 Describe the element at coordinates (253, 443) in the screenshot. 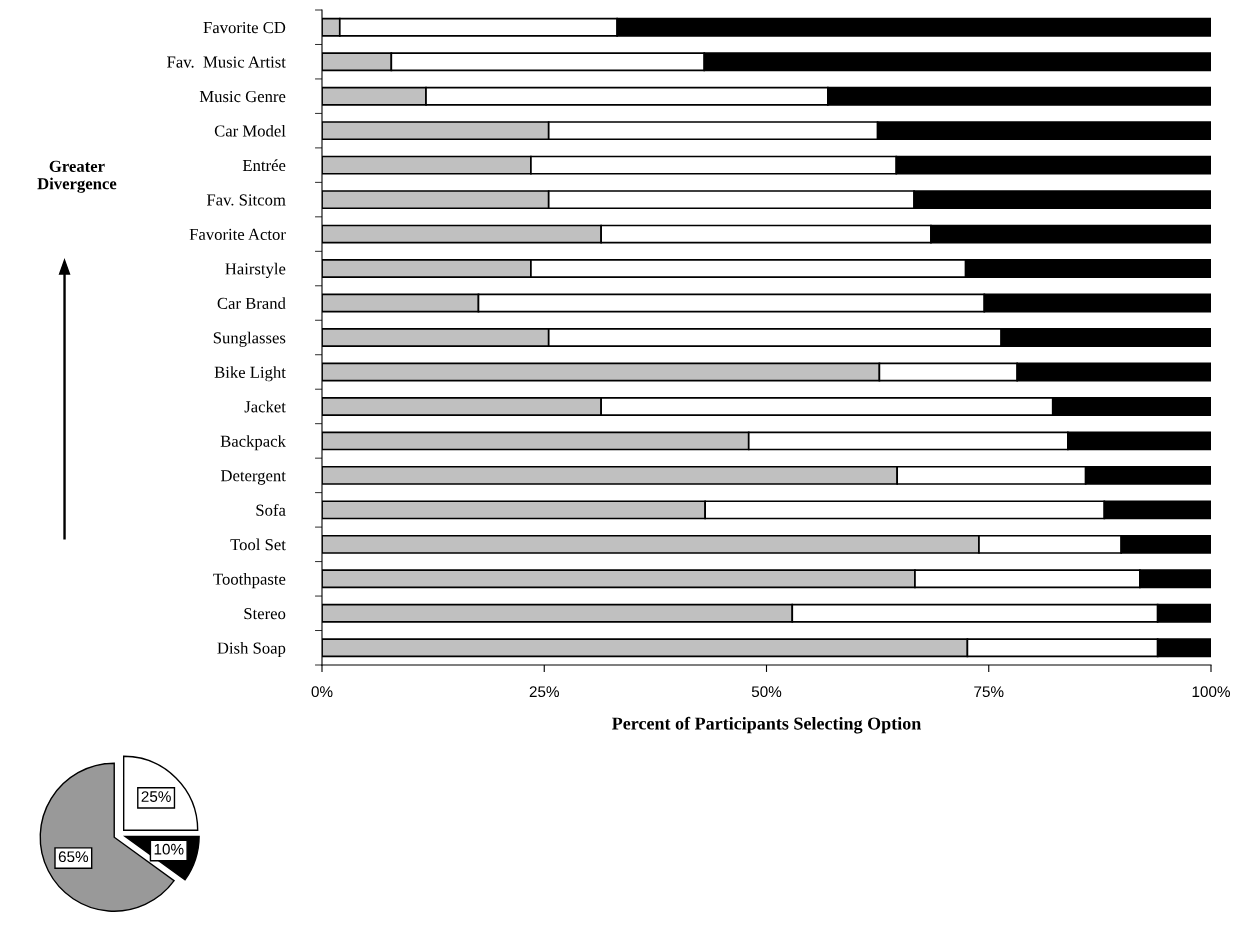

I see `y-tick-label: Backpack` at that location.